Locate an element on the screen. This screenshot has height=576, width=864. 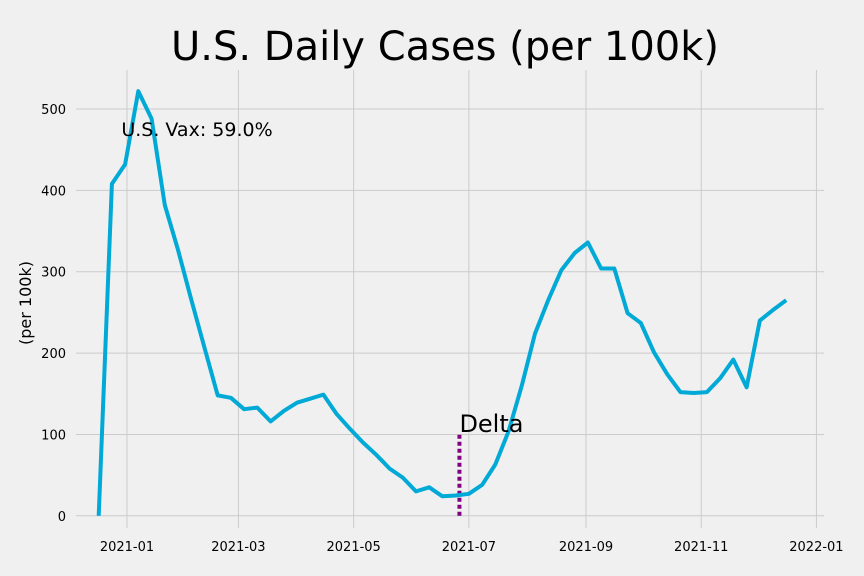
x-tick-label: 2021-11 is located at coordinates (701, 547).